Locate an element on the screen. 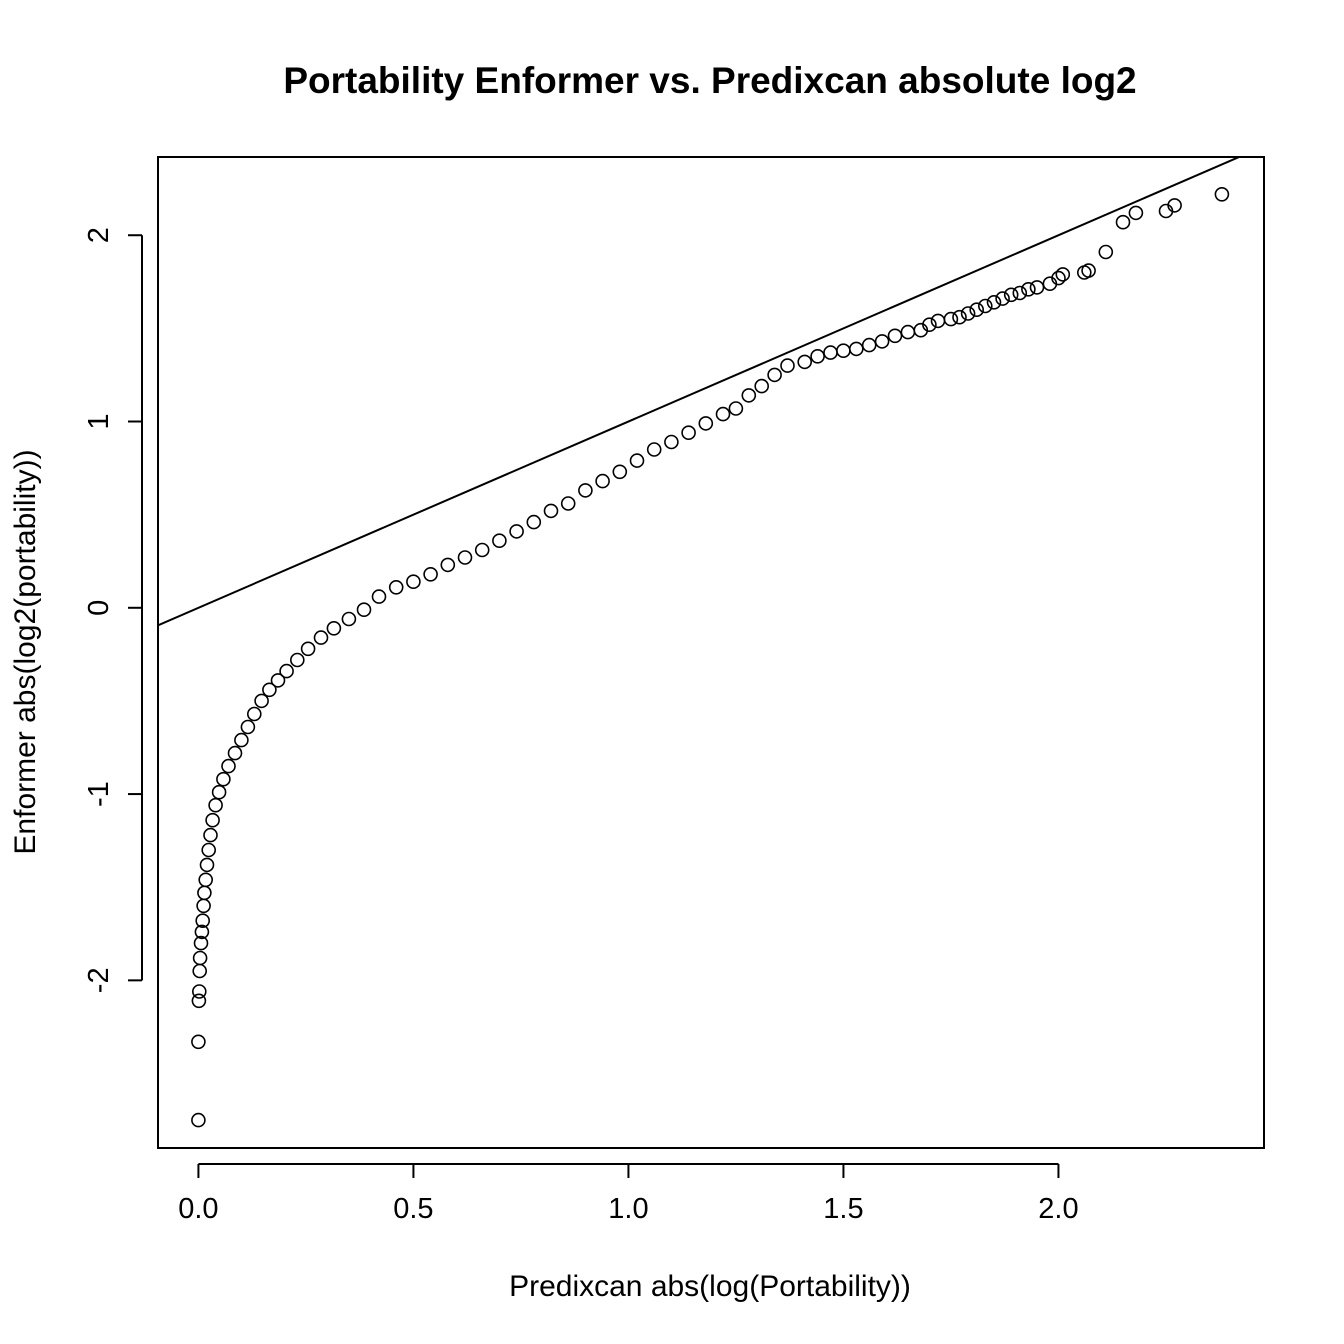  x-axis-label: Predixcan abs(log(Portability)) is located at coordinates (710, 1286).